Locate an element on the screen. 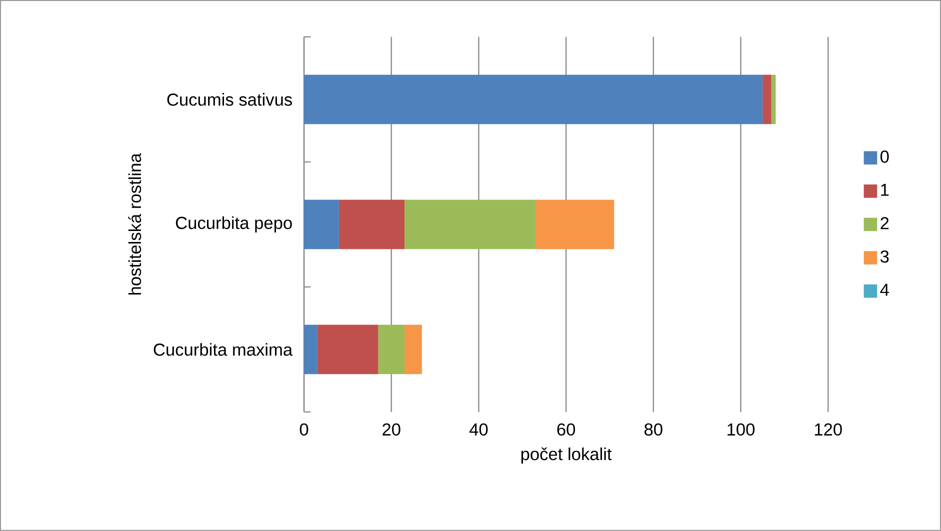  legend-label: 4 is located at coordinates (884, 290).